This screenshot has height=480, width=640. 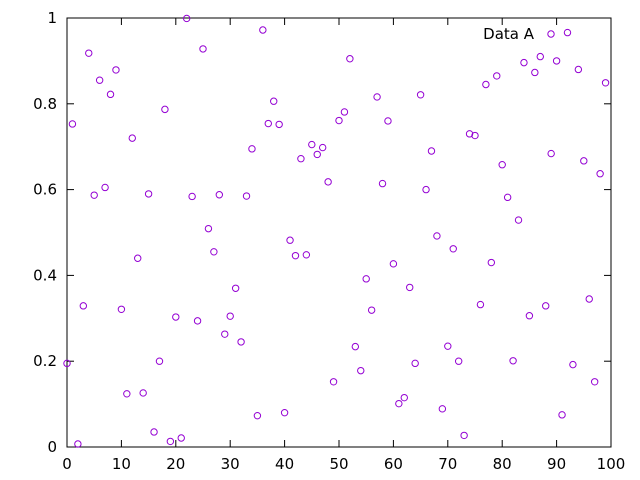 What do you see at coordinates (45, 275) in the screenshot?
I see `y-tick-label: 0.4` at bounding box center [45, 275].